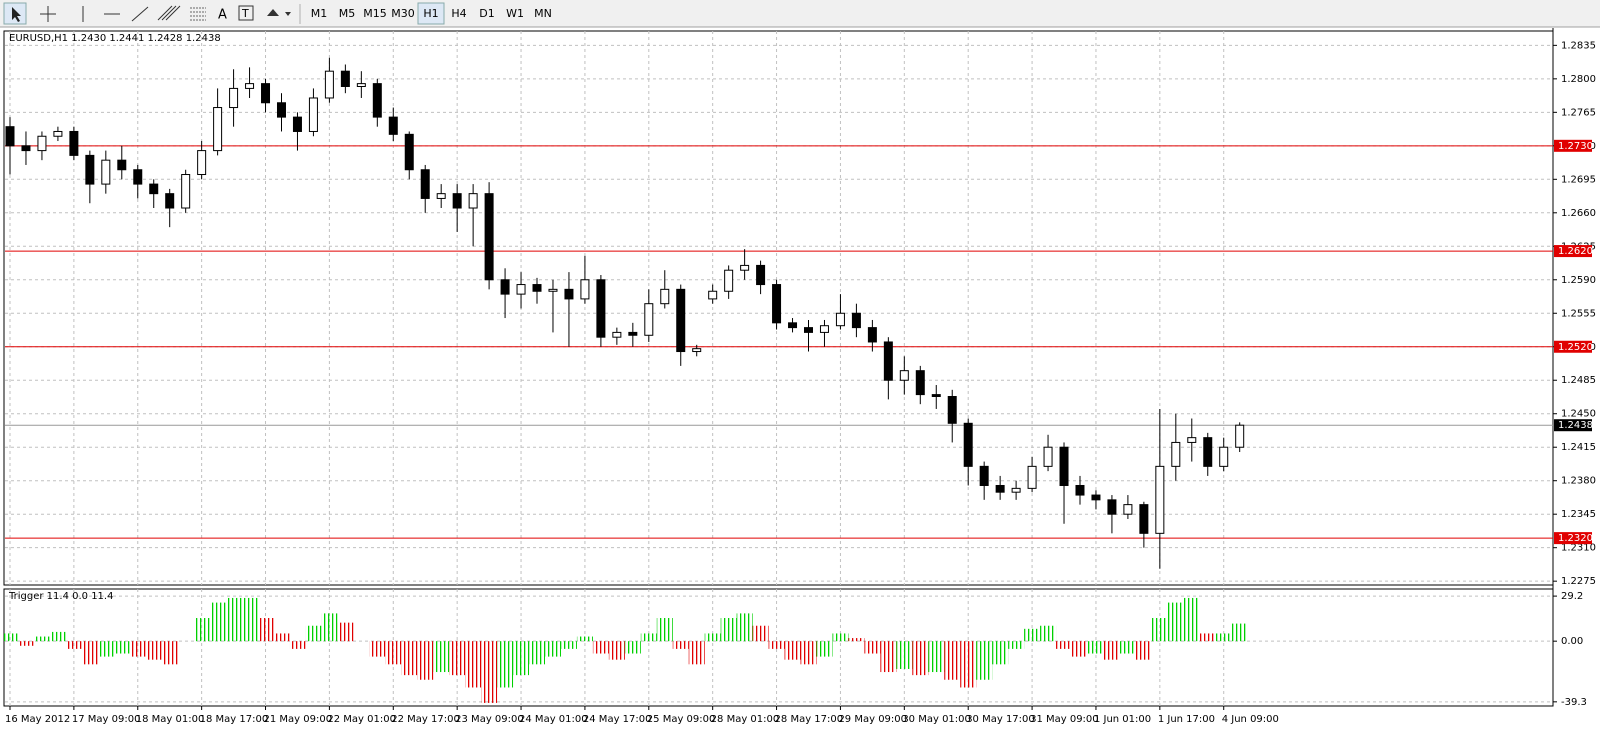 The height and width of the screenshot is (731, 1600). I want to click on timeframes: M1 M5 M15 M30 H1 H4 D1 W1 MN, so click(431, 13).